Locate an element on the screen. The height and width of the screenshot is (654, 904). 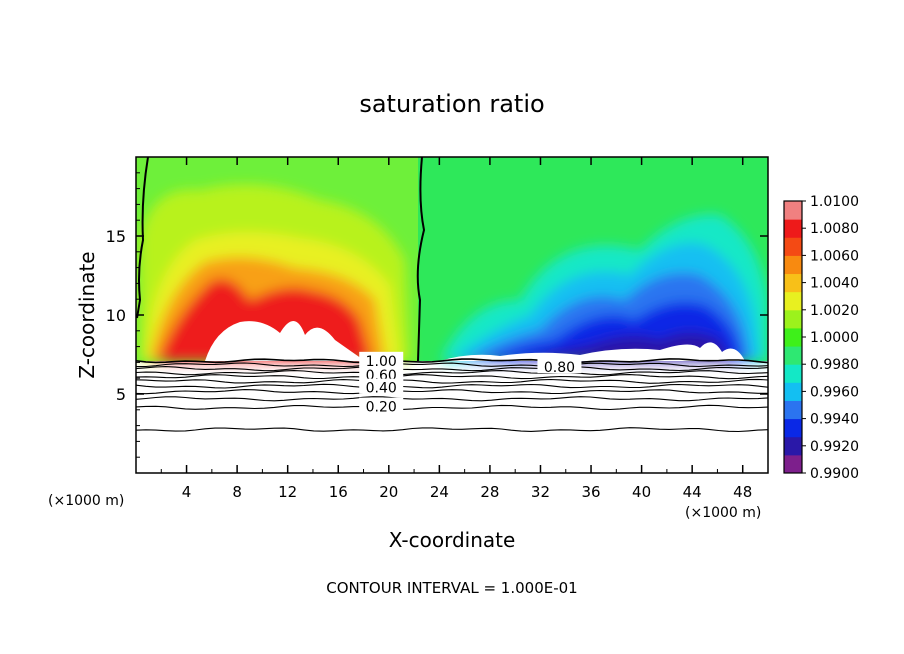
x-tick-label: 20 is located at coordinates (388, 492).